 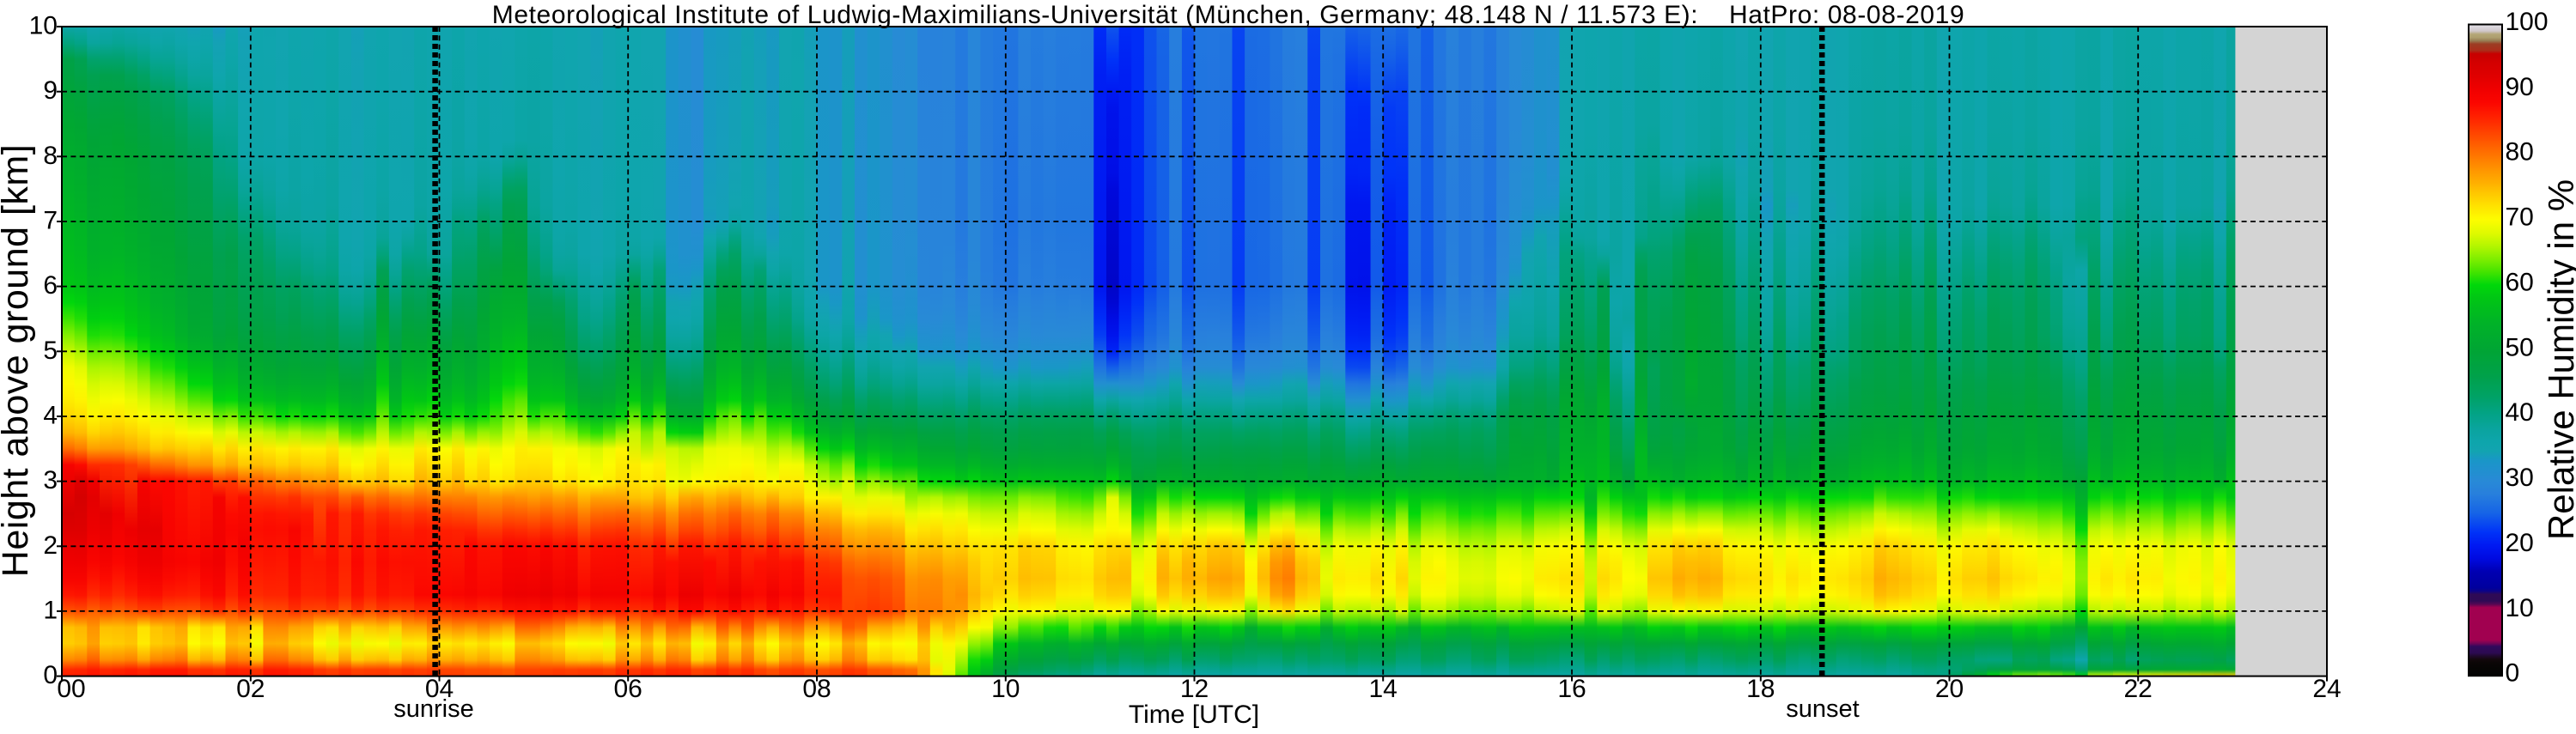 I want to click on svg-text: 00, so click(x=71, y=689).